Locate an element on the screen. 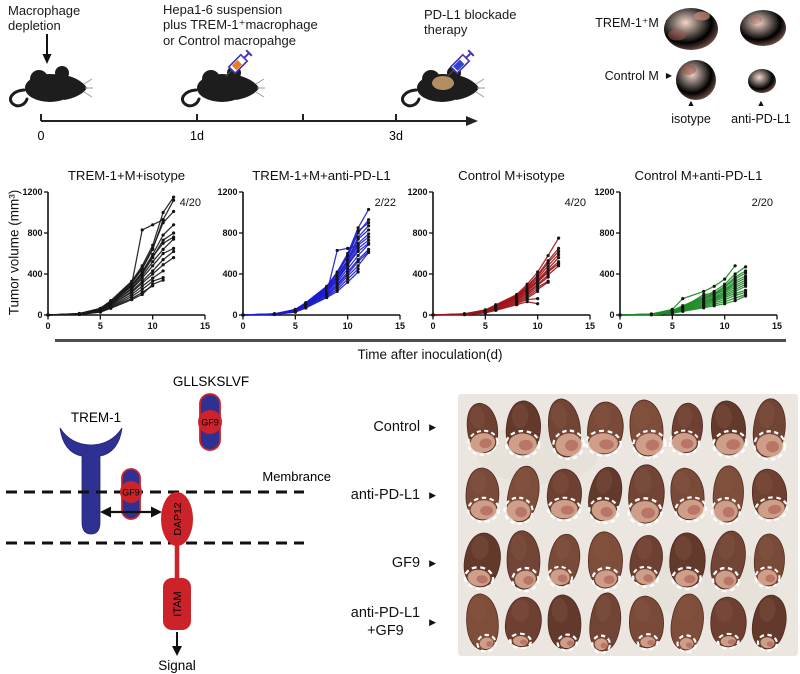  liver-row-label-antipdl1: anti-PD-L1 ▶ is located at coordinates (393, 495).